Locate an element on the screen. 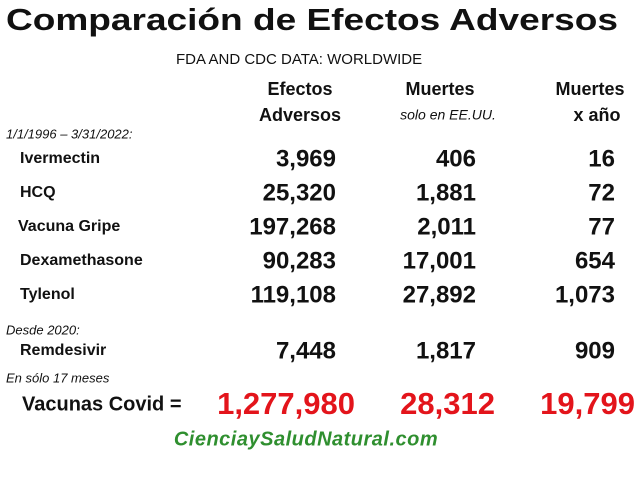  cell-value: 25,320 is located at coordinates (299, 192).